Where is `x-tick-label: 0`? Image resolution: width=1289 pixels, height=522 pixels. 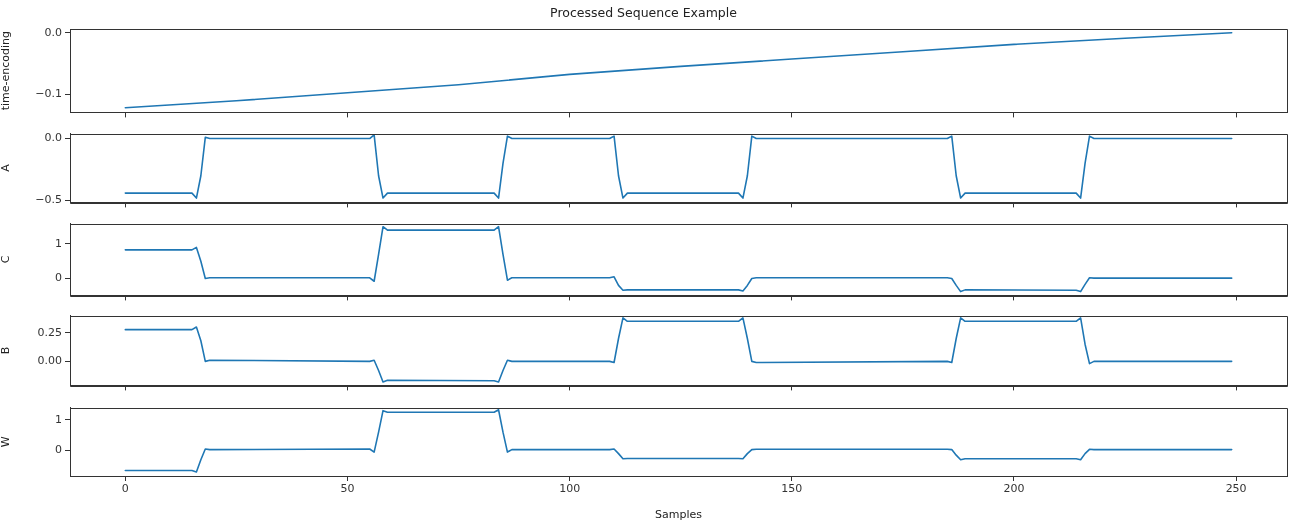
x-tick-label: 0 is located at coordinates (125, 489).